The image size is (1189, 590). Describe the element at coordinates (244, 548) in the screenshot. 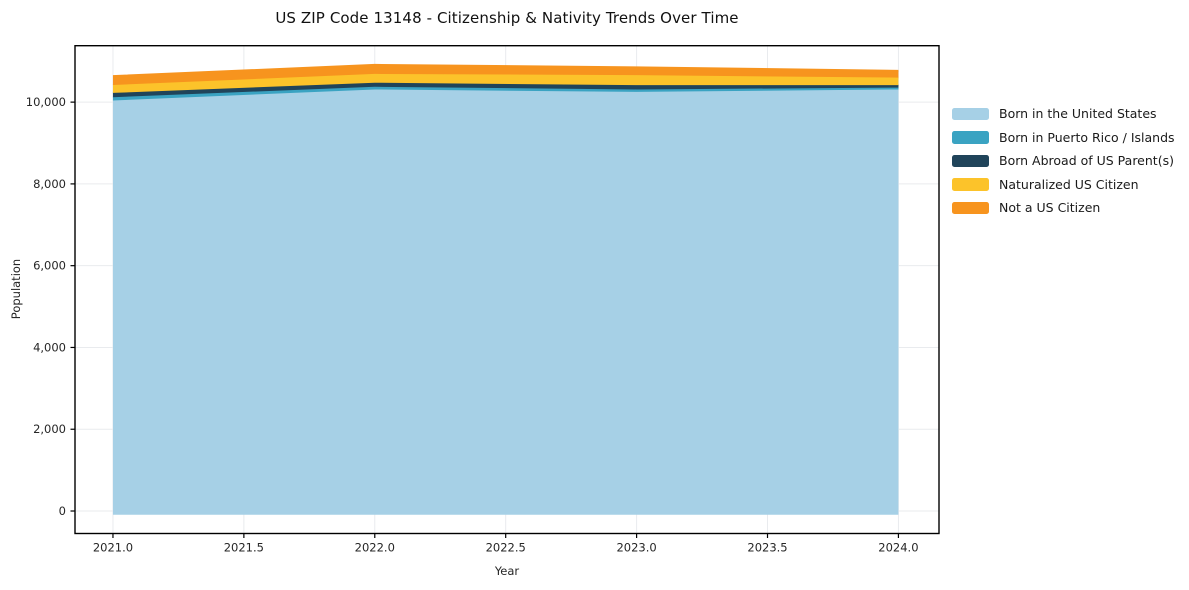

I see `x-tick-label: 2021.5` at that location.